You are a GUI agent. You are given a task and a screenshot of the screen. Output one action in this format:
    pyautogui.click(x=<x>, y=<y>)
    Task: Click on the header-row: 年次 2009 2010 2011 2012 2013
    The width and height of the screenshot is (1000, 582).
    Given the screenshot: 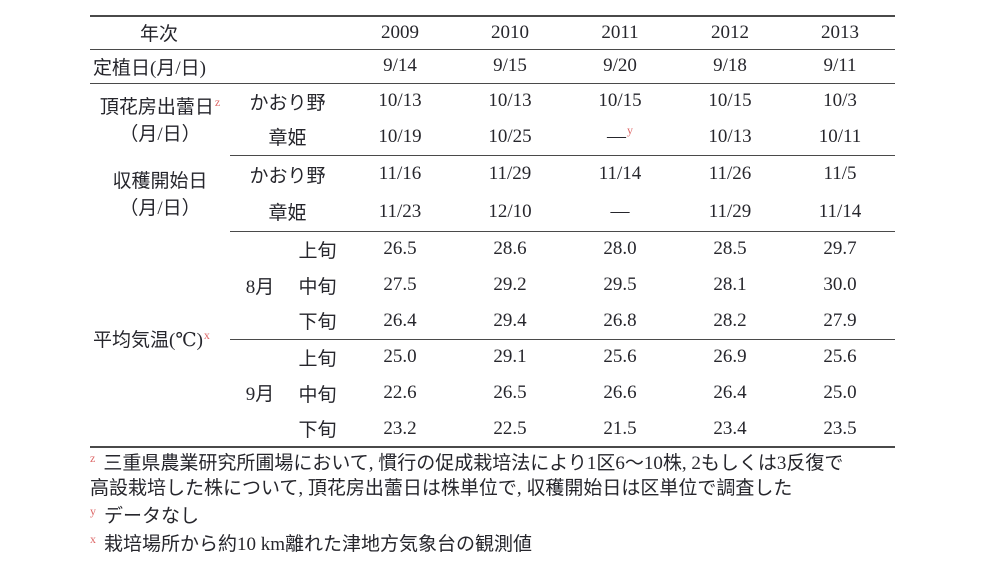 What is the action you would take?
    pyautogui.click(x=492, y=33)
    